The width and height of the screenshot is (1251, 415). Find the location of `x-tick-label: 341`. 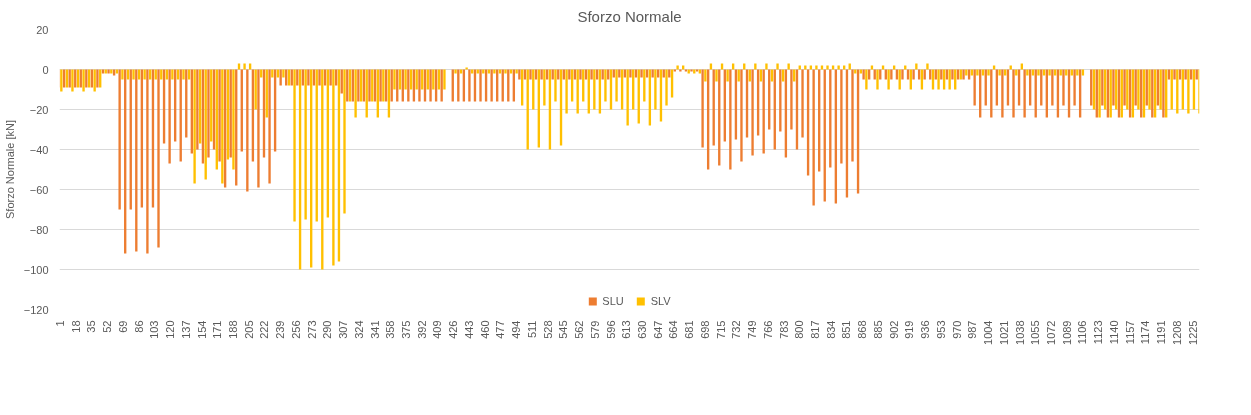

x-tick-label: 341 is located at coordinates (374, 329).